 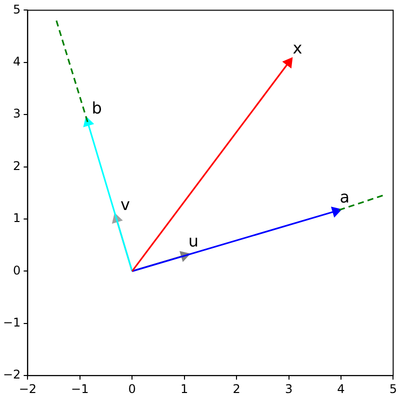 I want to click on x-tick-label: 1, so click(x=184, y=389).